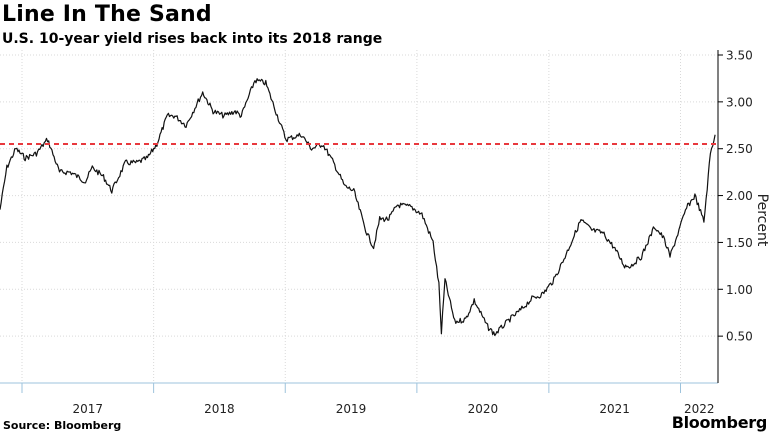 The width and height of the screenshot is (775, 435). Describe the element at coordinates (483, 409) in the screenshot. I see `x-tick-label: 2020` at that location.